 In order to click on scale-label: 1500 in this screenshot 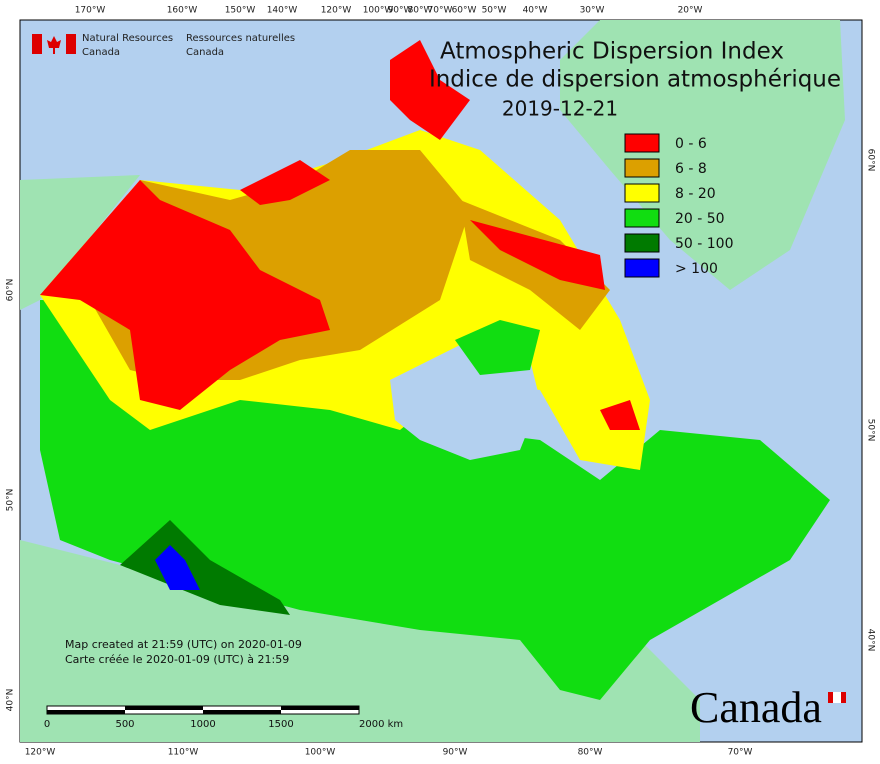, I will do `click(280, 724)`.